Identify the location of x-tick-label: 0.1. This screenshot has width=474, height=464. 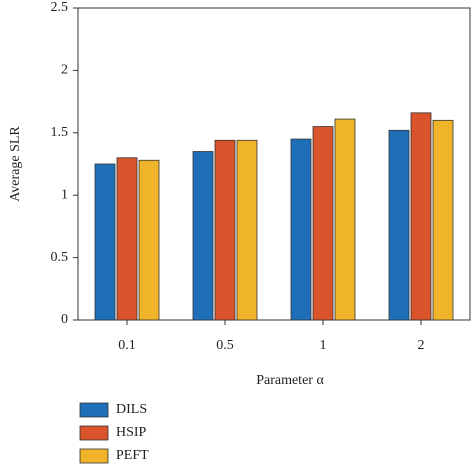
(127, 345).